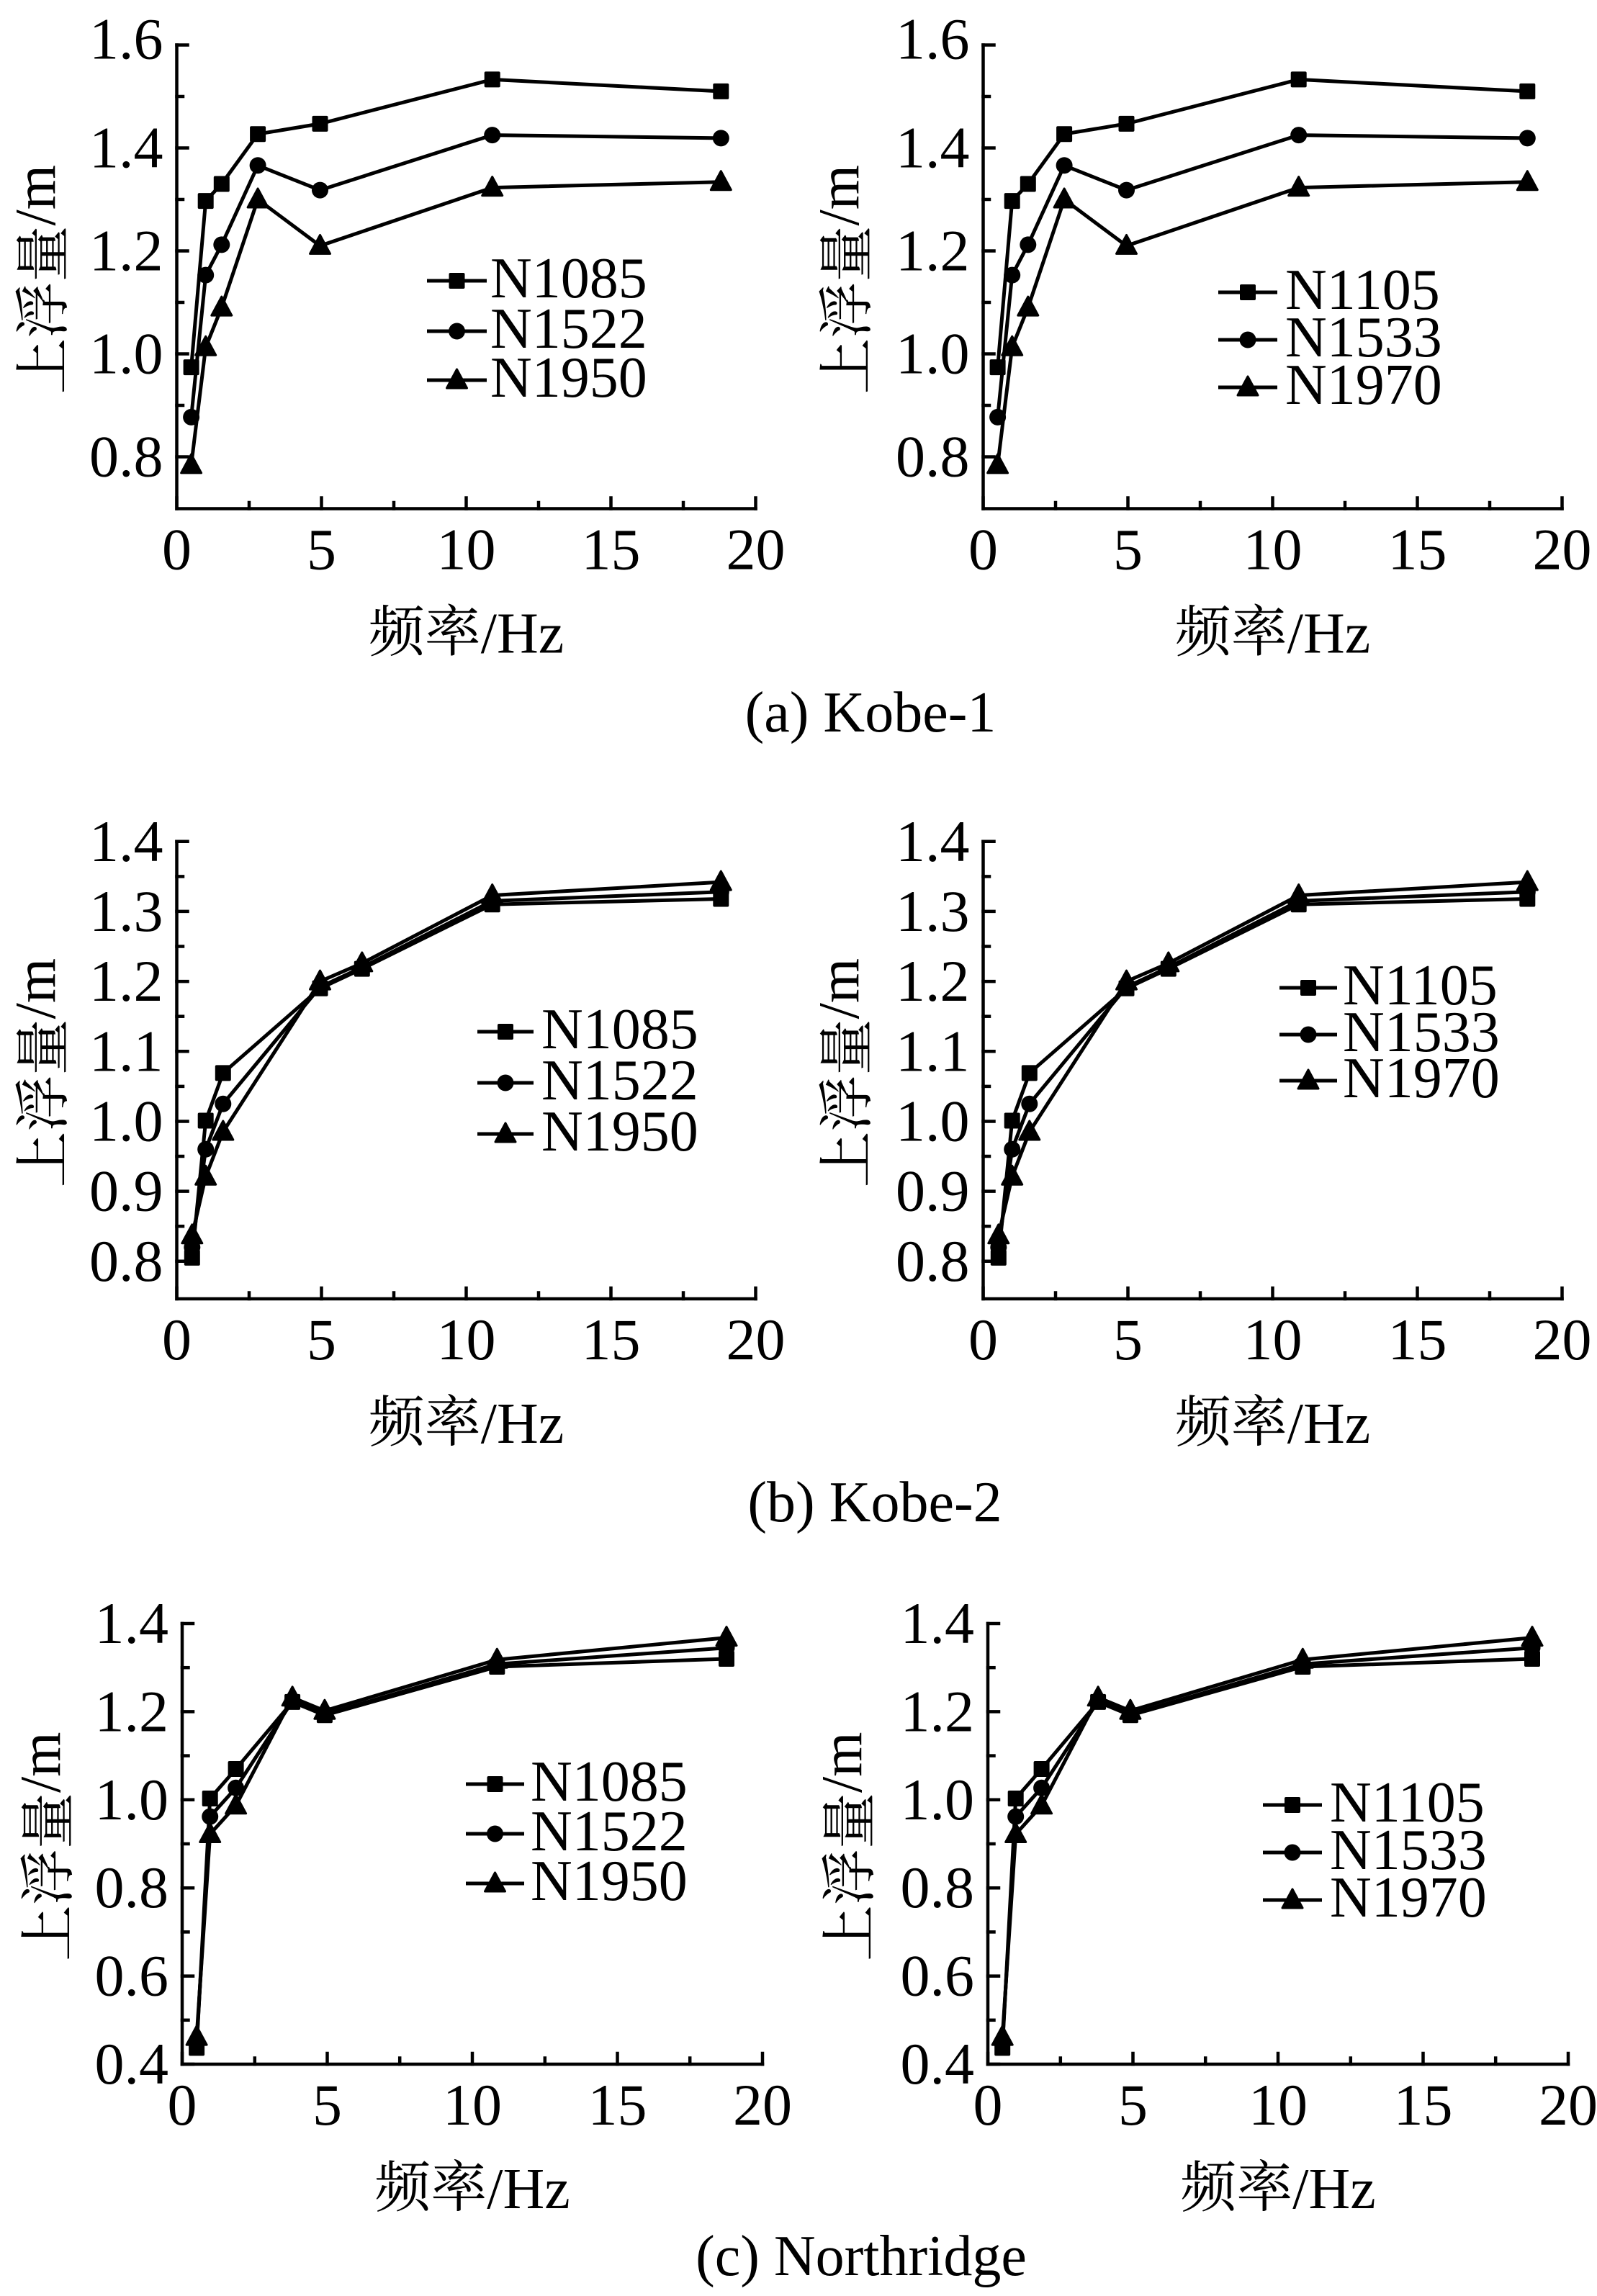 This screenshot has width=1597, height=2296. Describe the element at coordinates (861, 2257) in the screenshot. I see `svg-text: (c) Northridge` at that location.